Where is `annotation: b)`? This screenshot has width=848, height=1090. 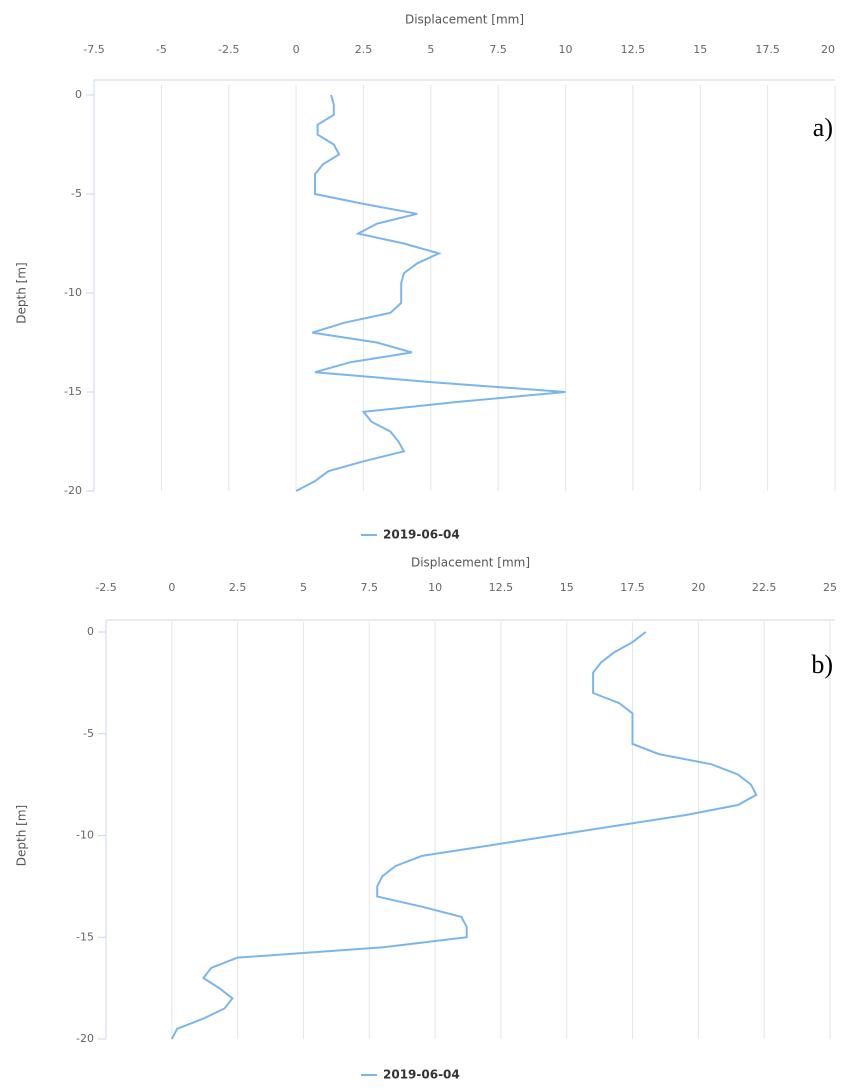
annotation: b) is located at coordinates (822, 664).